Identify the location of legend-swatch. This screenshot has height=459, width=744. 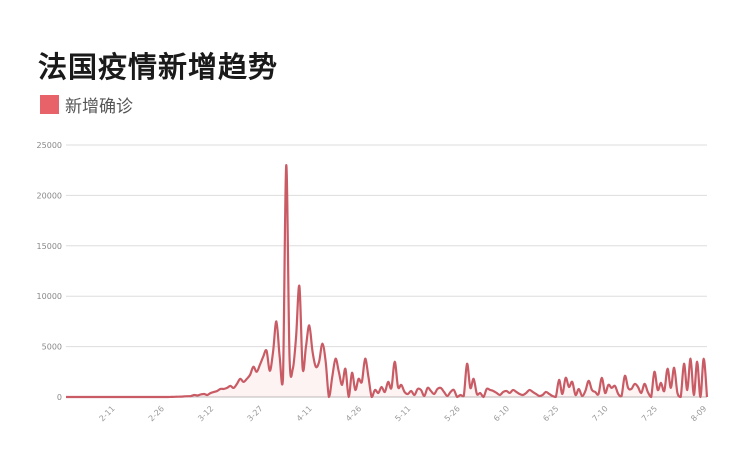
(49, 104).